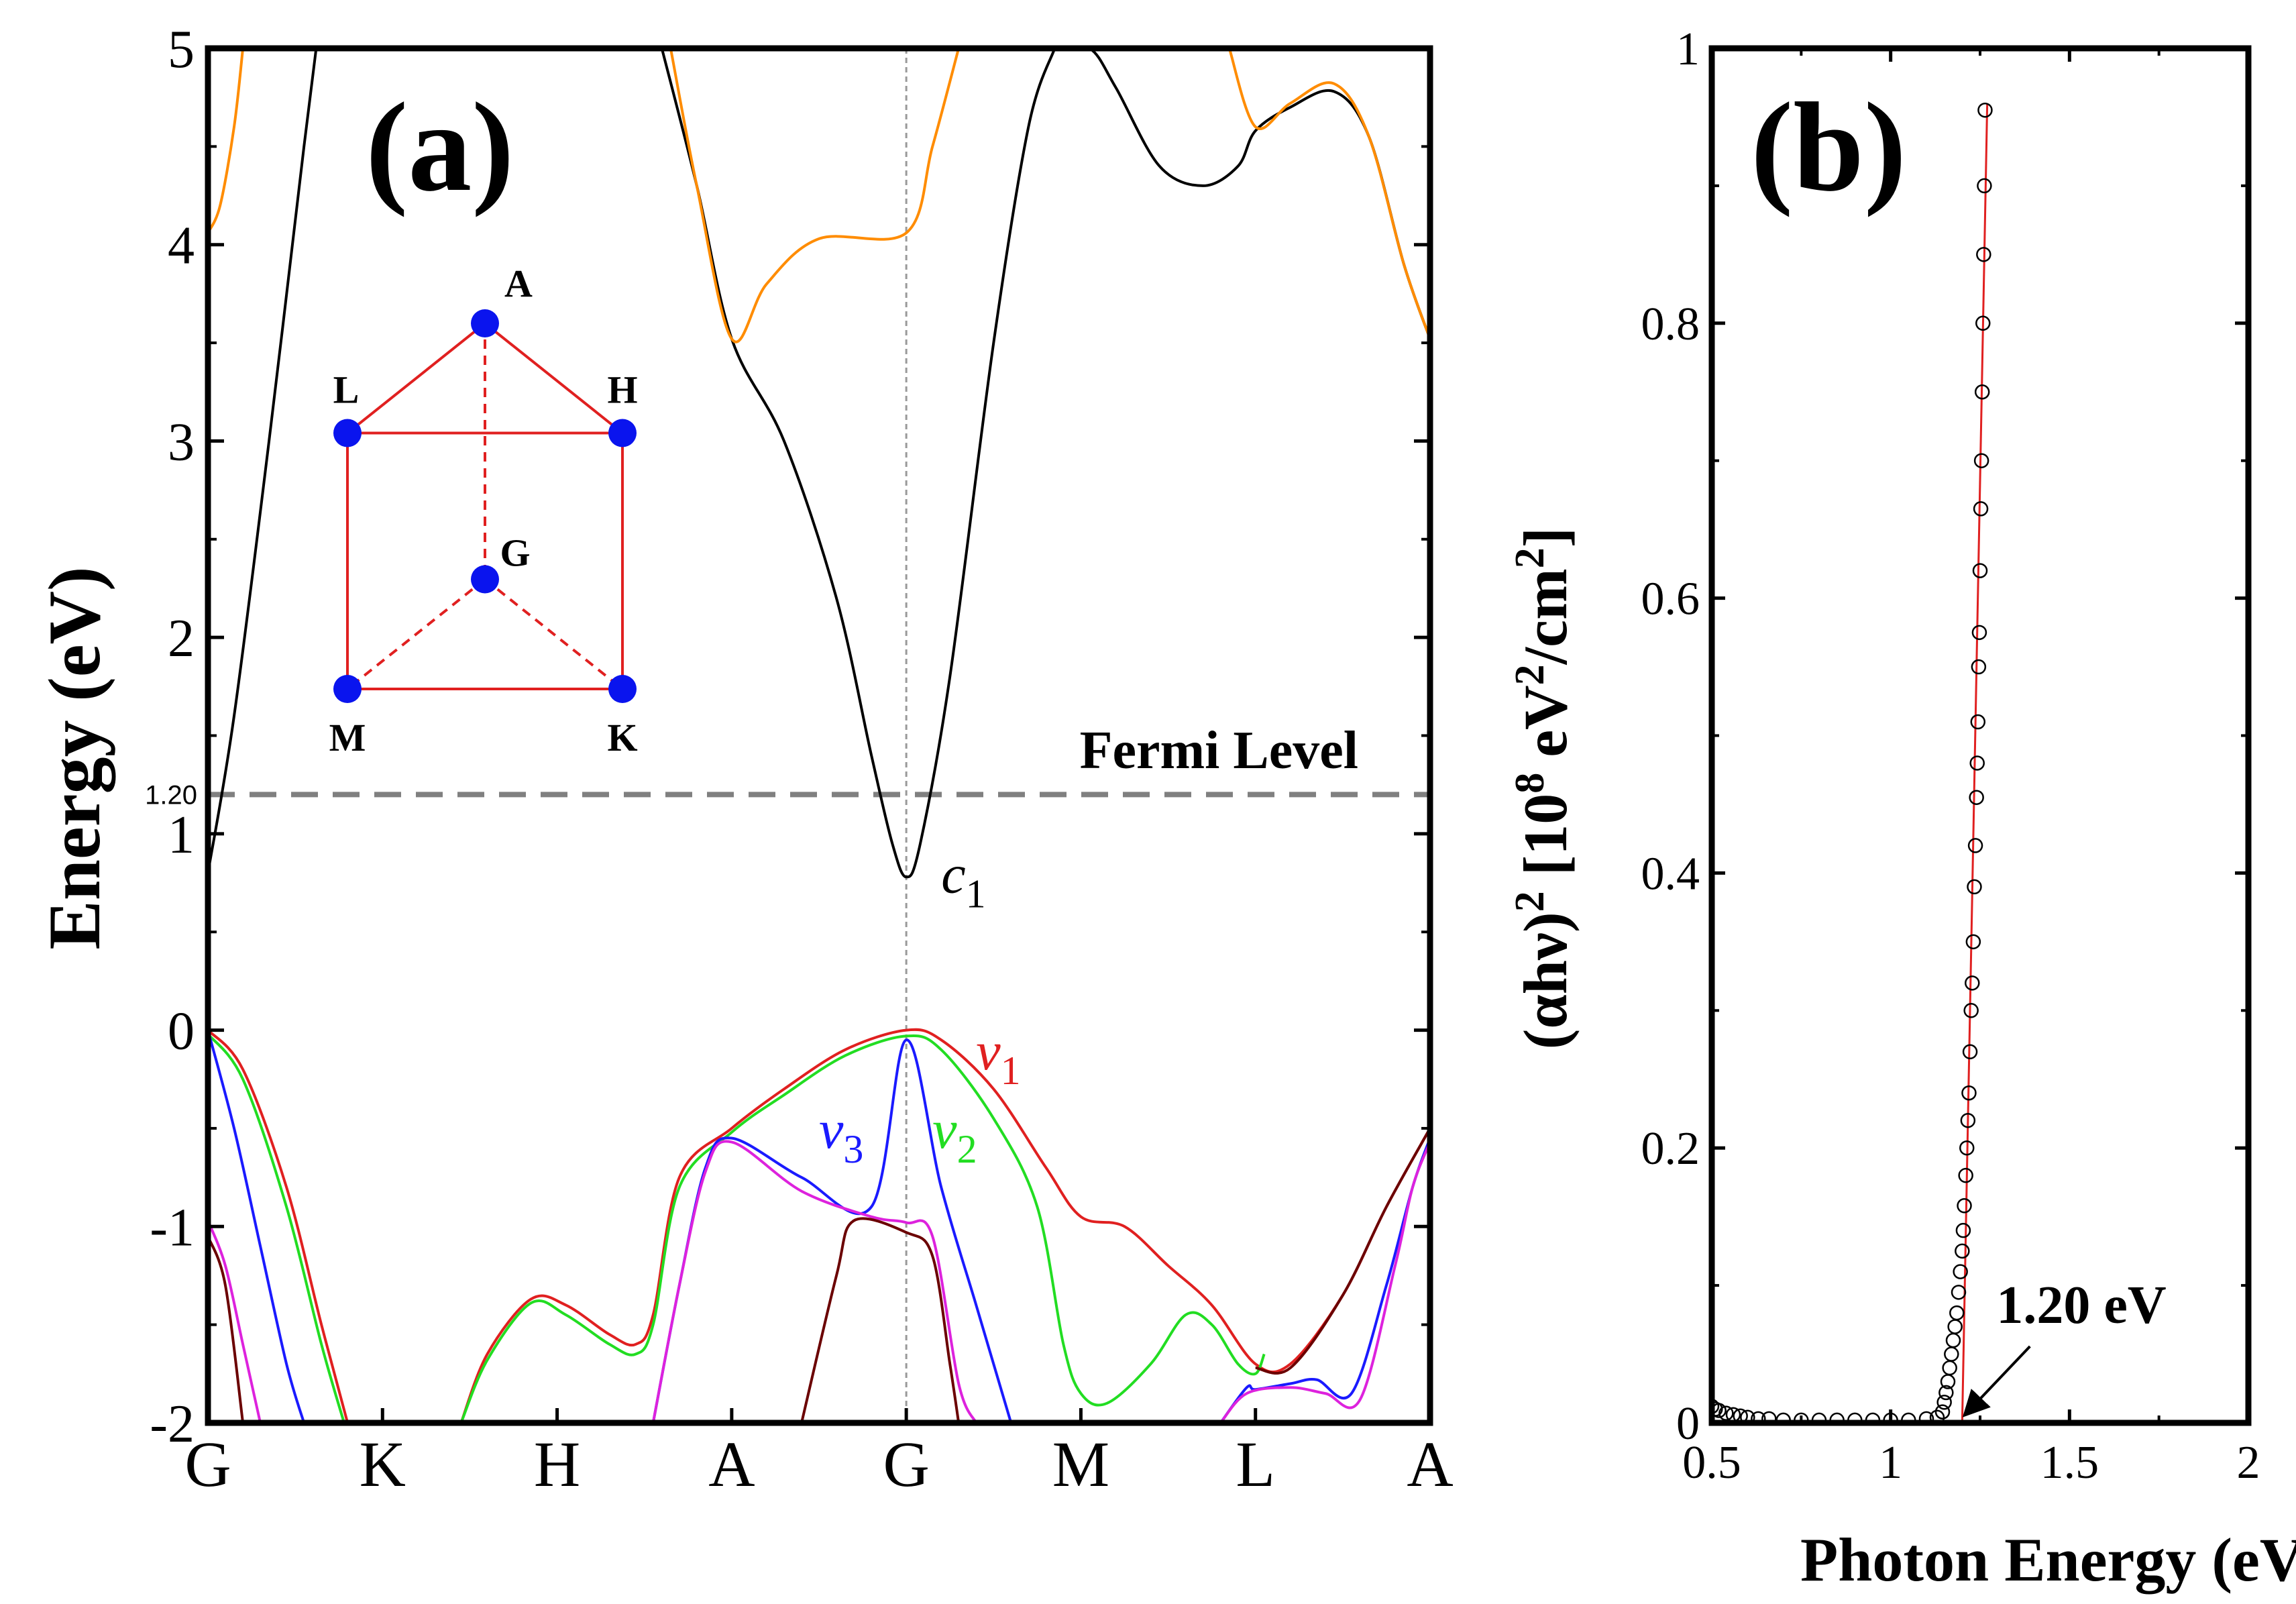  I want to click on tauc-y-axis-label: (αhν)2 [108 eV2/cm2], so click(1544, 788).